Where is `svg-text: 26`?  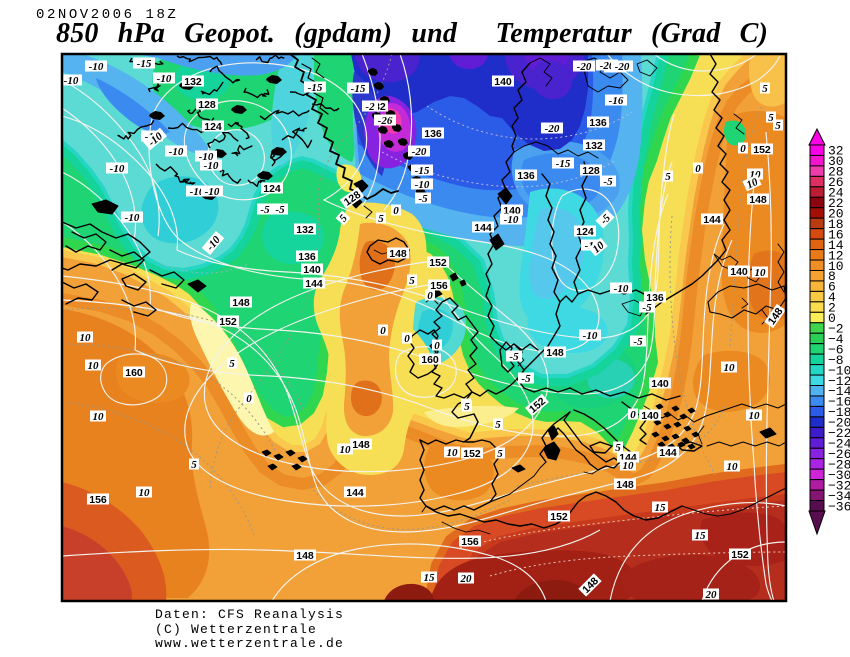
svg-text: 26 is located at coordinates (836, 182).